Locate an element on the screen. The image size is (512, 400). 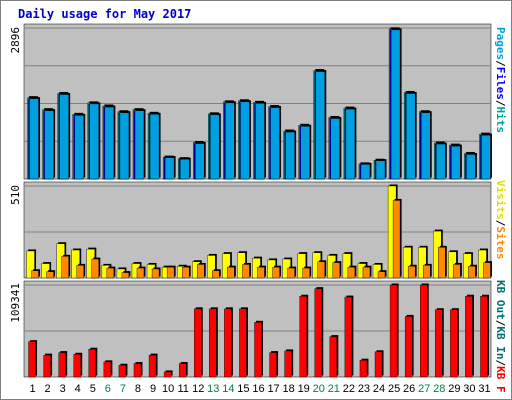
panel-1-legend: Pages/Files/Hits is located at coordinates (500, 80).